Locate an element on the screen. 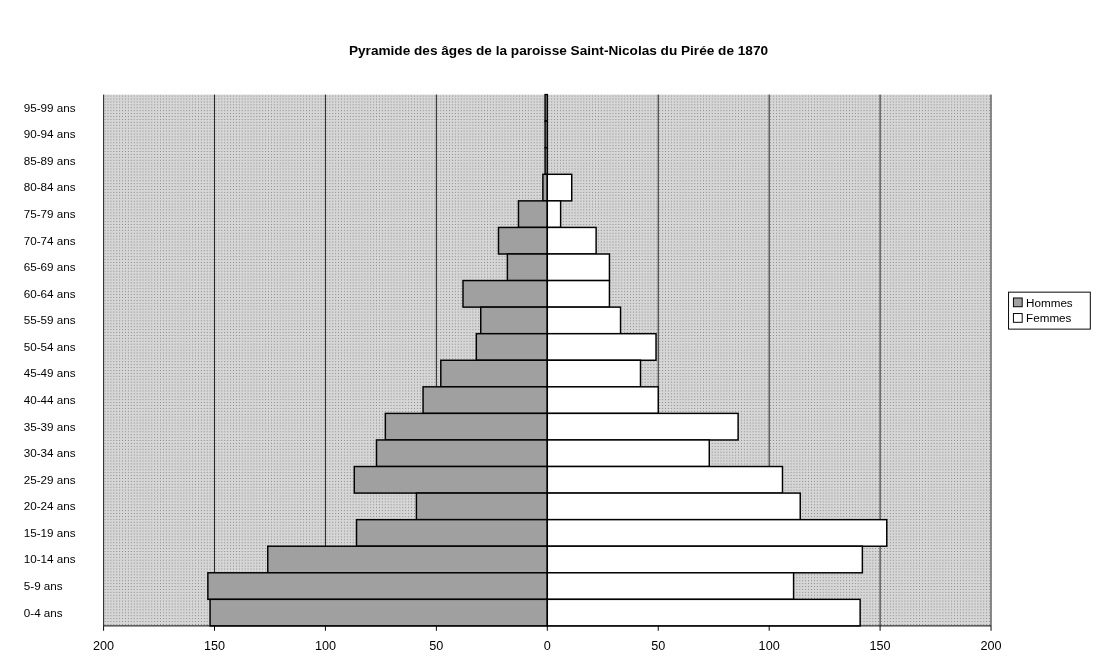  y-tick-label: 75-79 ans is located at coordinates (49, 214).